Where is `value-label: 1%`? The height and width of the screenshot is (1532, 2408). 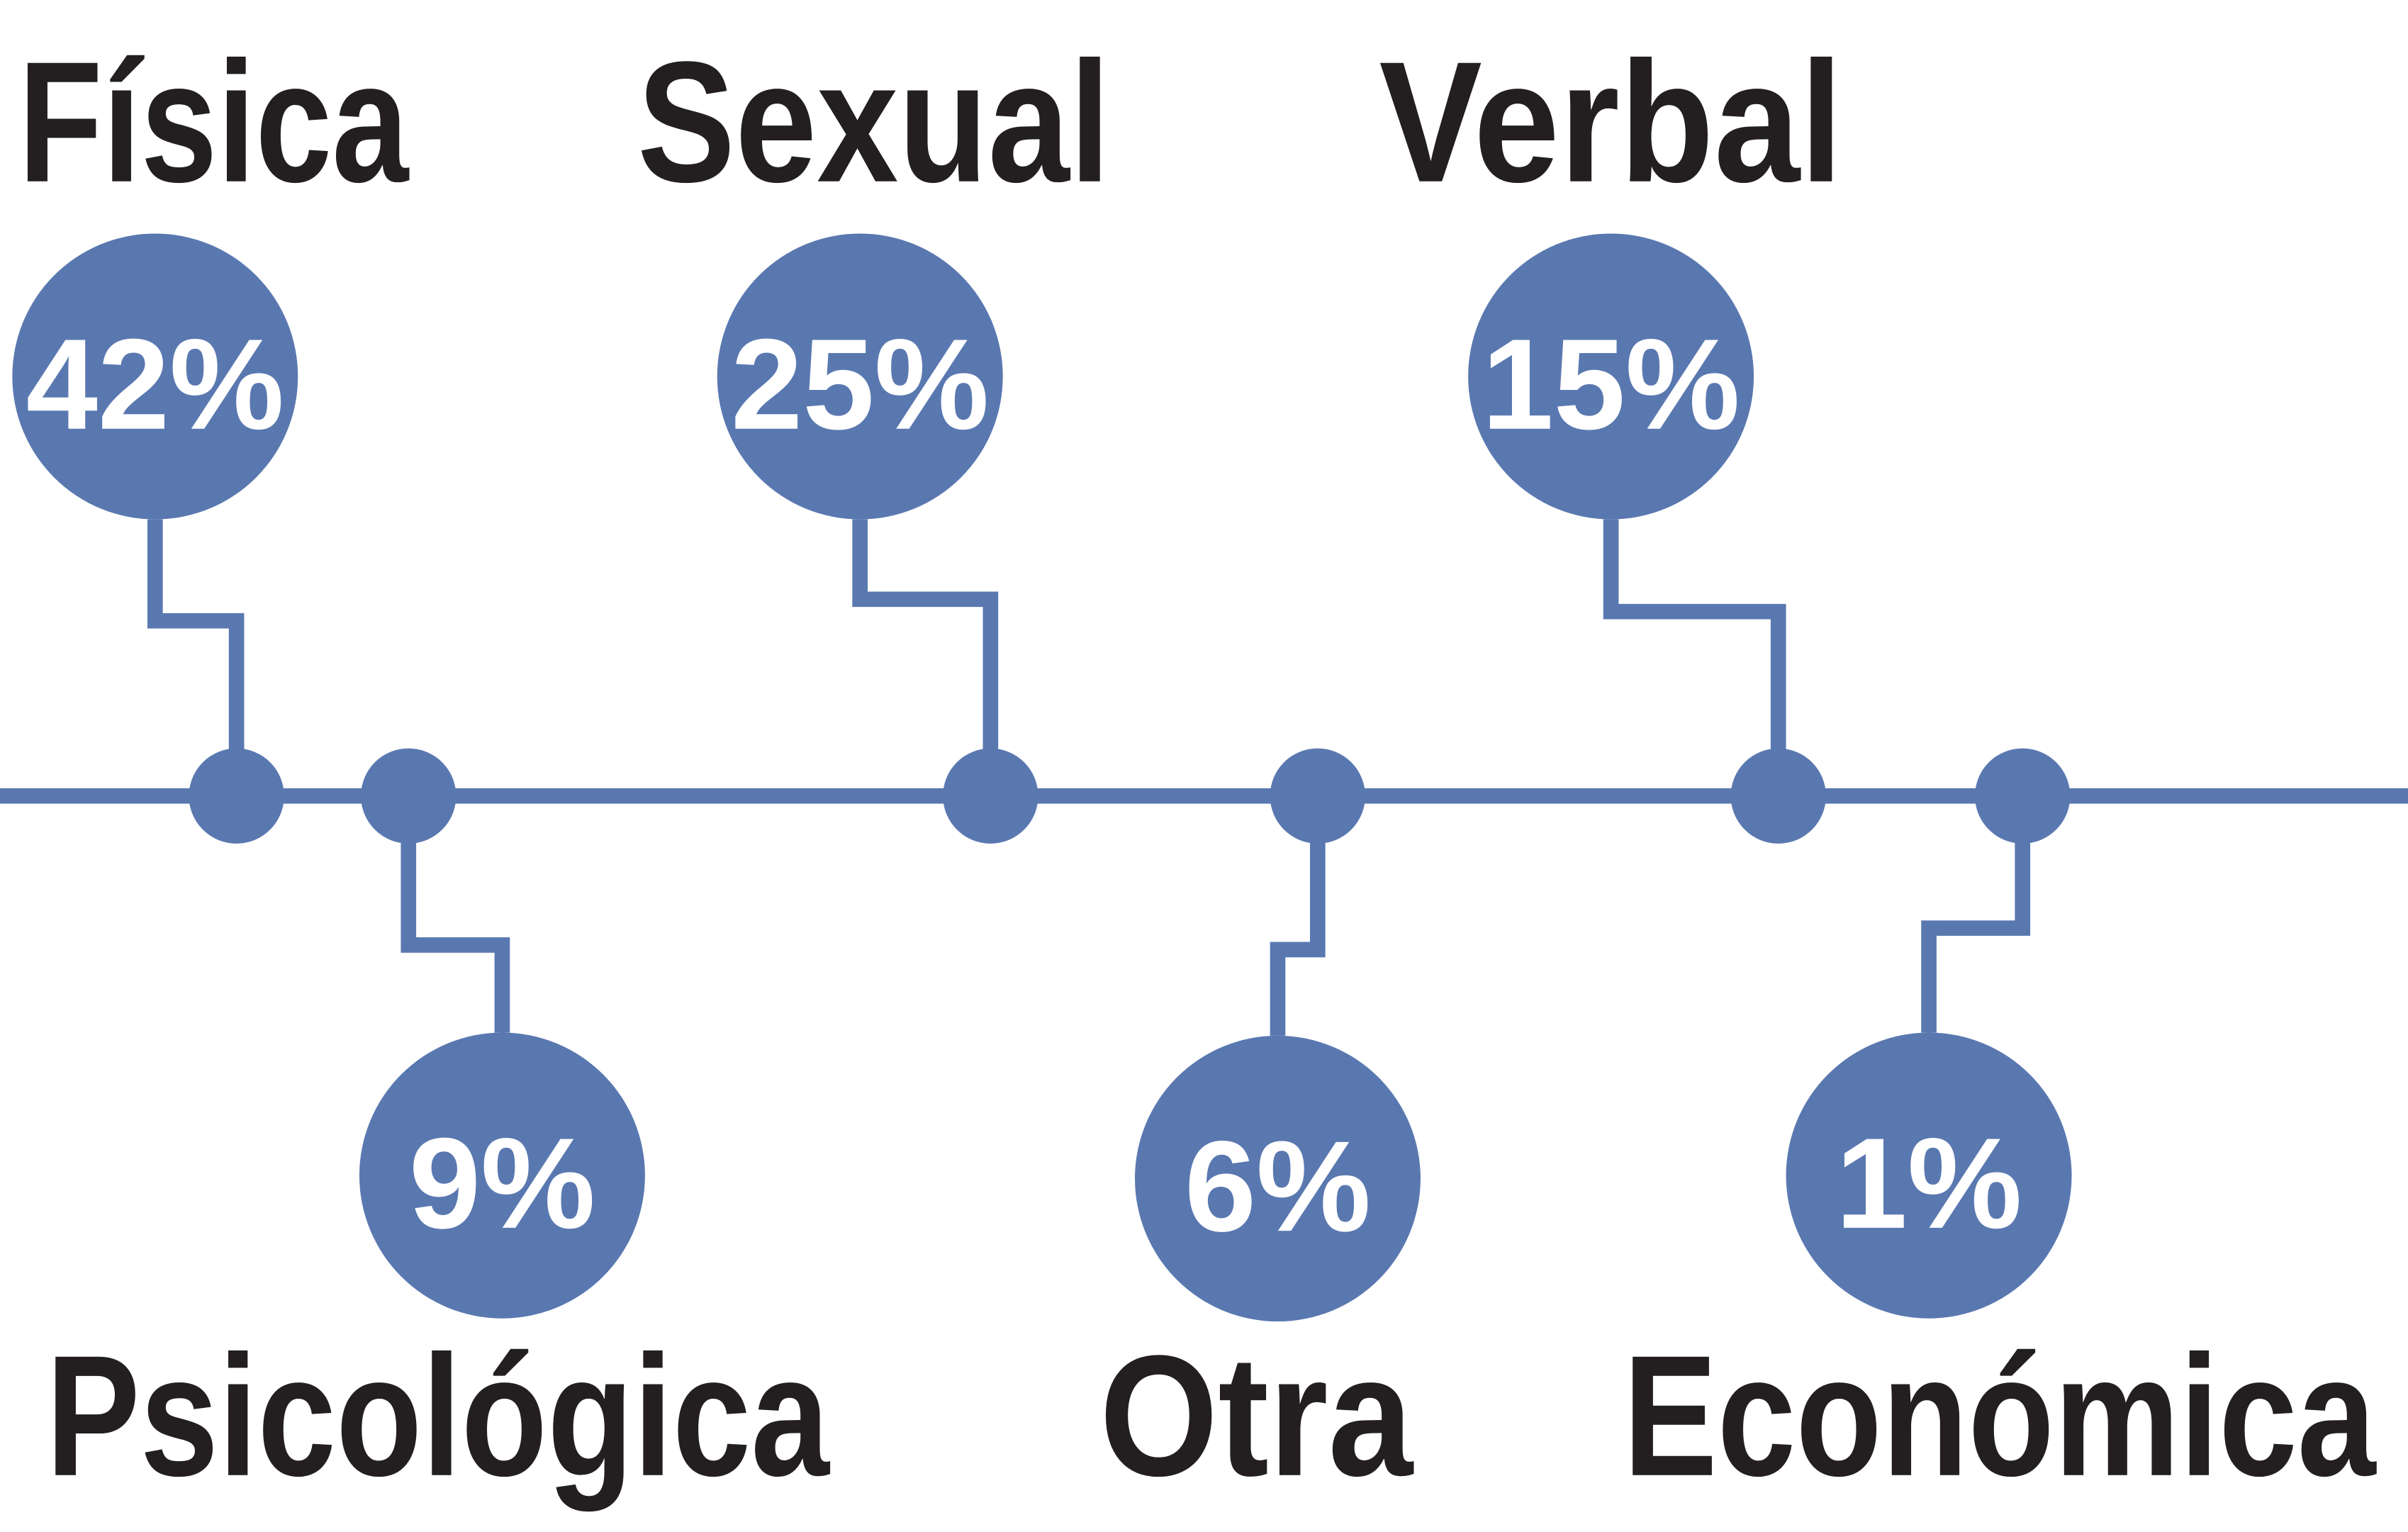
value-label: 1% is located at coordinates (1929, 1183).